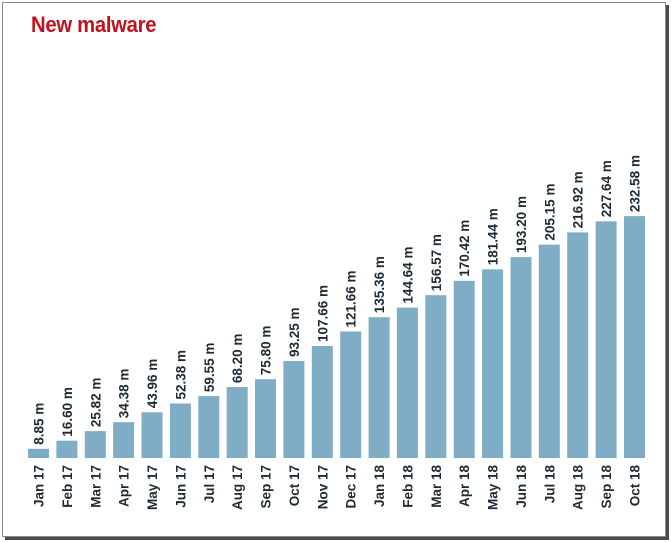 The height and width of the screenshot is (542, 671). Describe the element at coordinates (549, 484) in the screenshot. I see `category-label: Jul 18` at that location.